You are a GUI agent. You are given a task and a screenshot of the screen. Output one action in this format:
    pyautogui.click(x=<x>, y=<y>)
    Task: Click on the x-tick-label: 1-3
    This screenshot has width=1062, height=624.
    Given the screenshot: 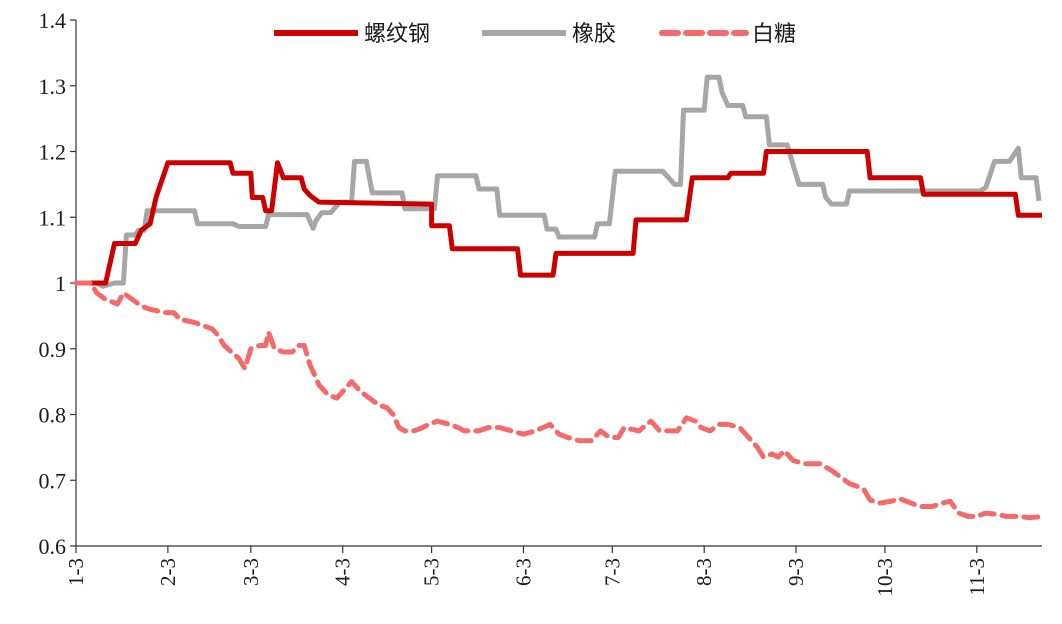 What is the action you would take?
    pyautogui.click(x=76, y=572)
    